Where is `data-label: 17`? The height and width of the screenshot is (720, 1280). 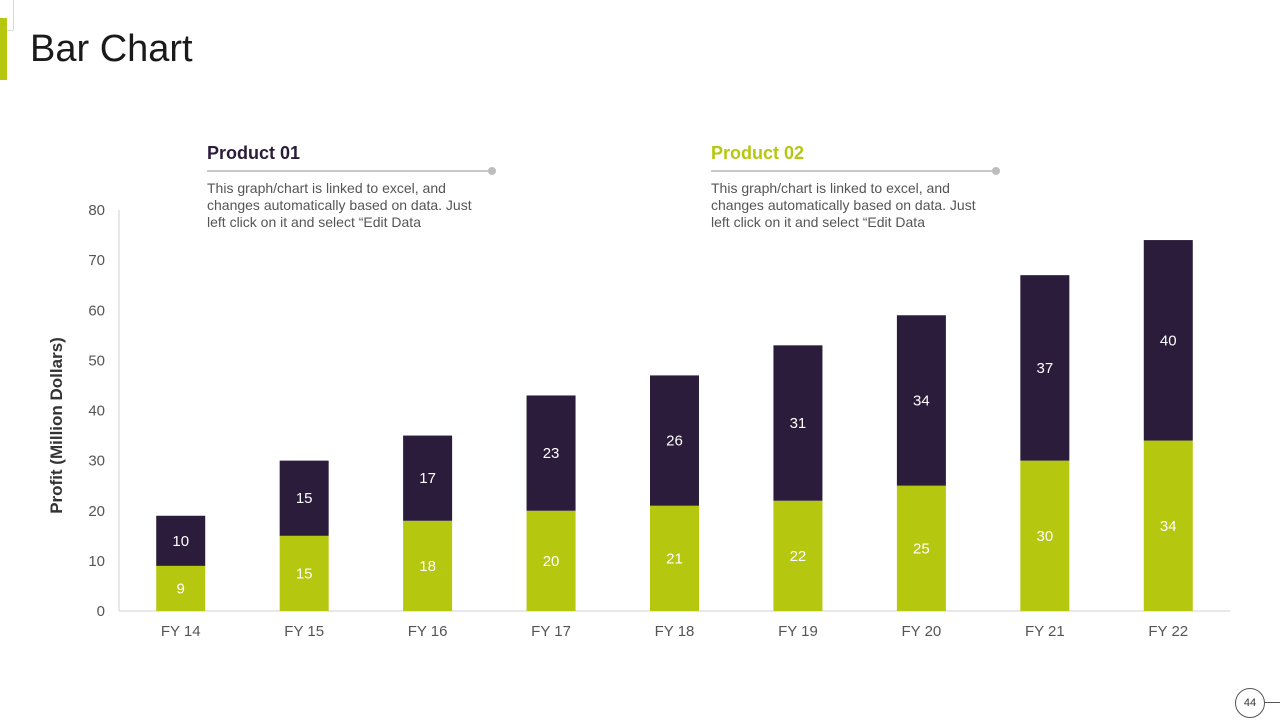
data-label: 17 is located at coordinates (427, 478).